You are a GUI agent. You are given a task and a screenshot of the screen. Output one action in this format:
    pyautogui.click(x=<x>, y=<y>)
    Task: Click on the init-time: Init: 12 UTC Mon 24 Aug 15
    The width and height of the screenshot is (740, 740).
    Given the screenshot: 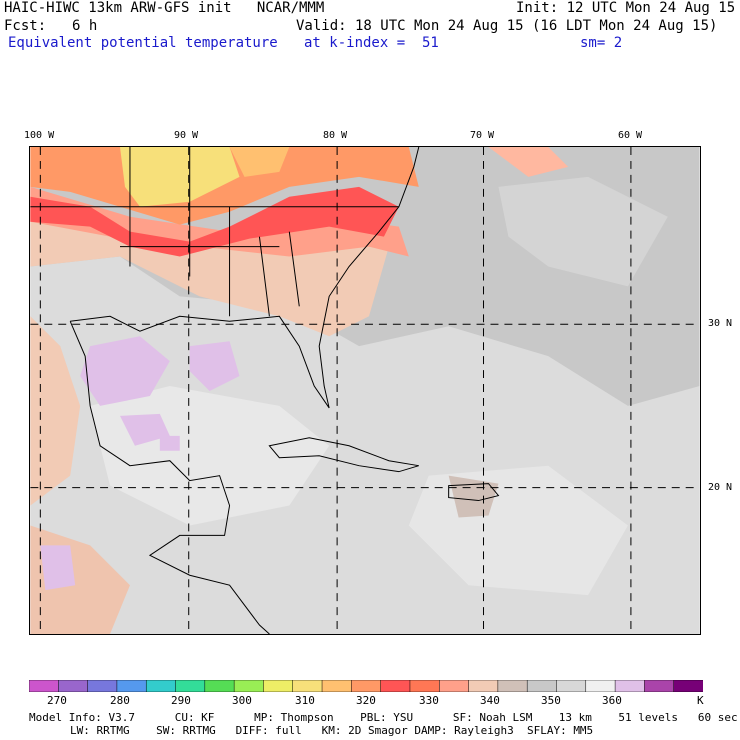 What is the action you would take?
    pyautogui.click(x=626, y=8)
    